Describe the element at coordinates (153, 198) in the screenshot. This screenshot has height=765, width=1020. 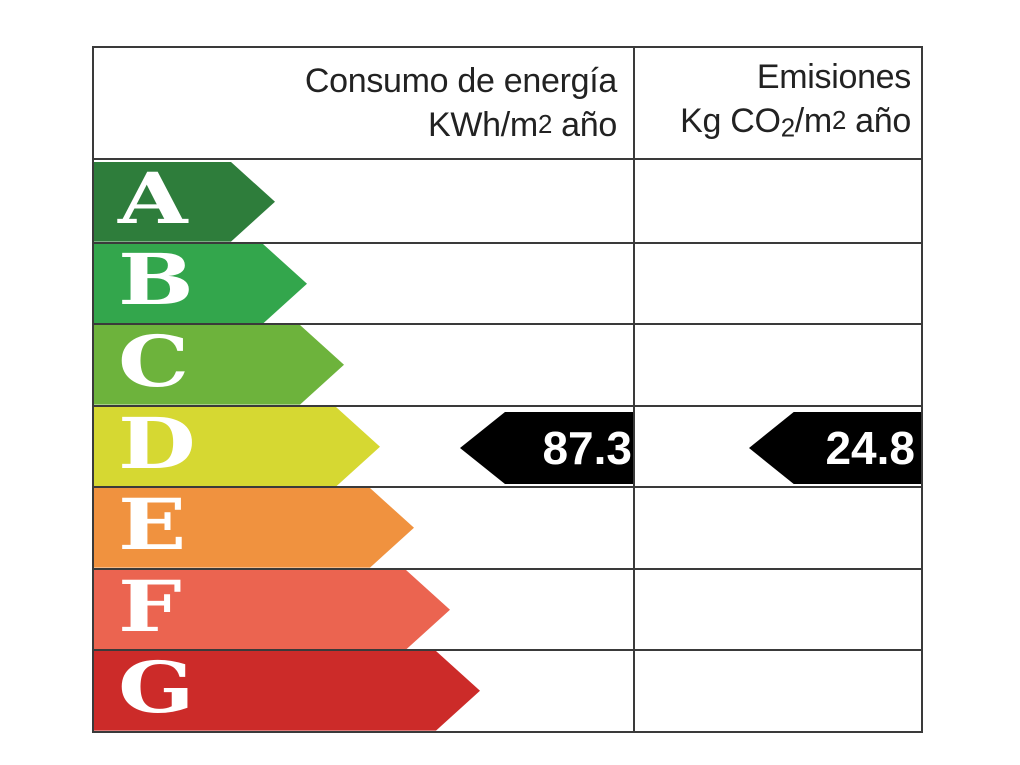
I see `rating-letter: A` at that location.